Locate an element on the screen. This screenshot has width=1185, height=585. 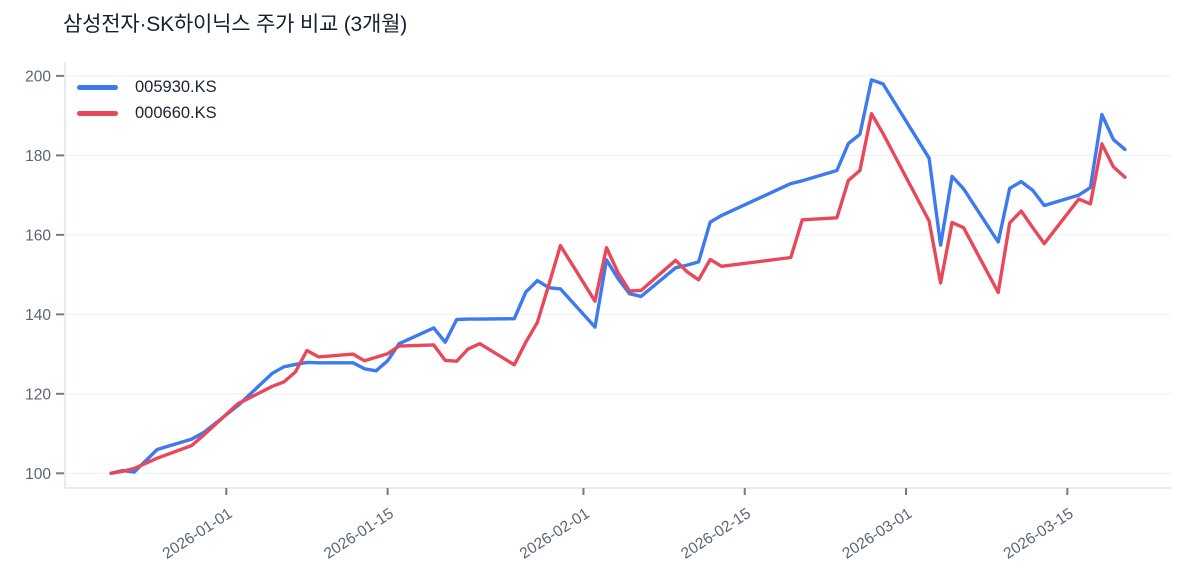
legend-line-swatch-red-icon is located at coordinates (97, 113).